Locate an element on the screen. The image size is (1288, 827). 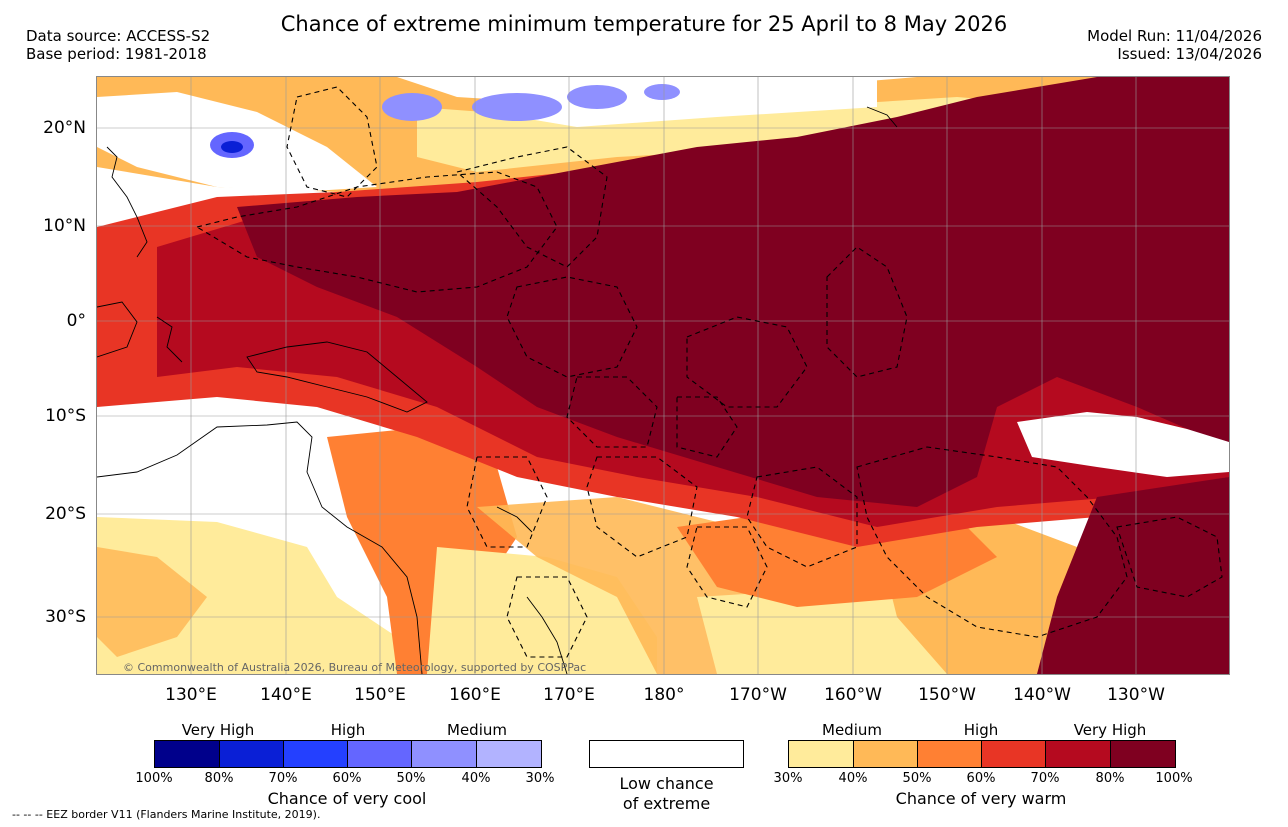
cool-pct-70: 70% is located at coordinates (283, 778).